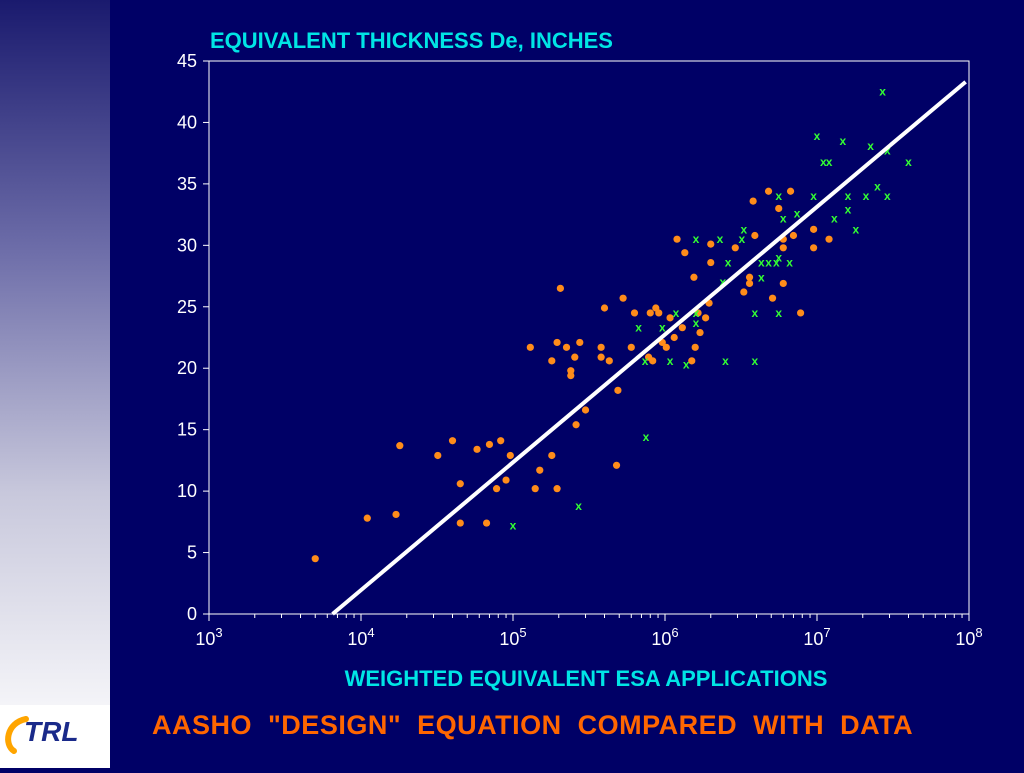 The image size is (1024, 773). I want to click on x-tick-label: 10⁸, so click(968, 637).